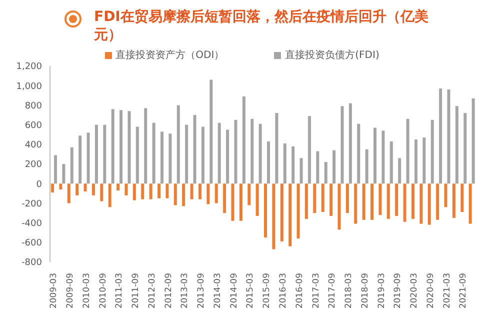 The image size is (490, 322). Describe the element at coordinates (333, 291) in the screenshot. I see `x-tick-label: 2017-09` at that location.